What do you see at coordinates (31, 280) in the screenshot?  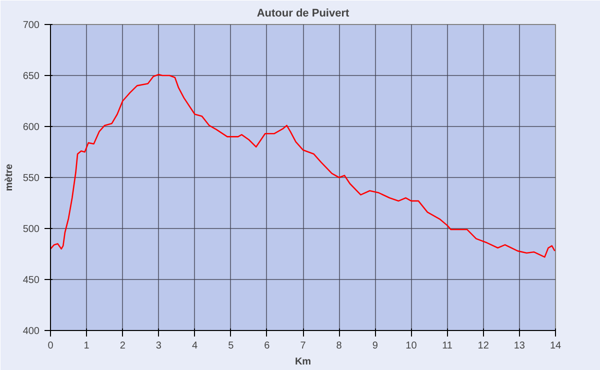 I see `y-tick-label: 450` at bounding box center [31, 280].